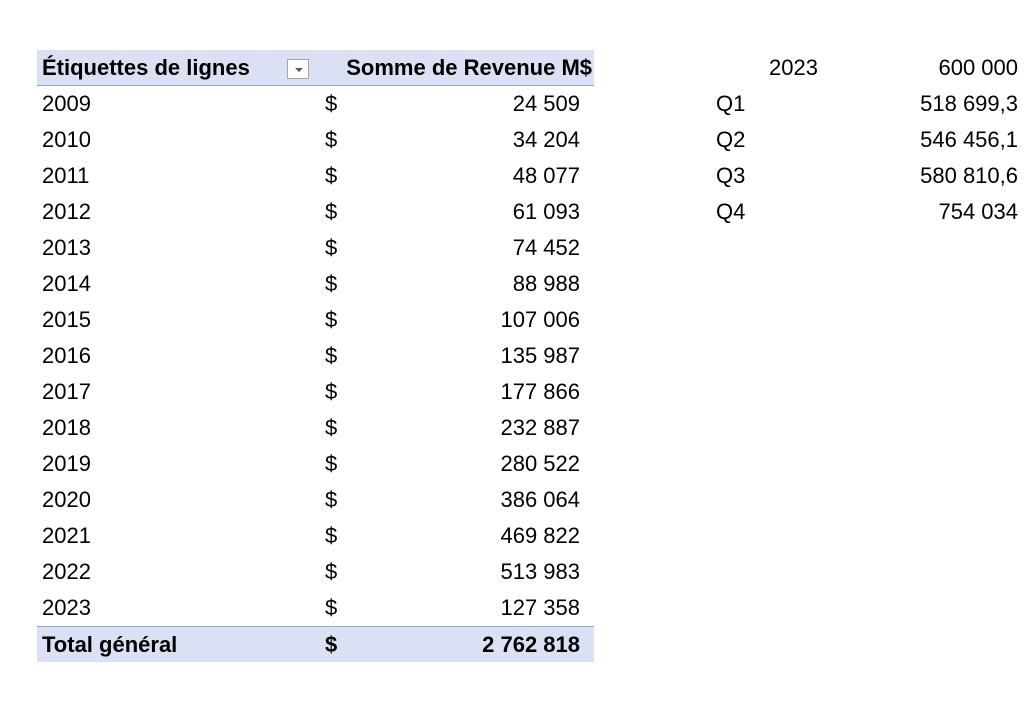 The width and height of the screenshot is (1034, 702). Describe the element at coordinates (315, 392) in the screenshot. I see `table-row: 2017 $177 866` at that location.